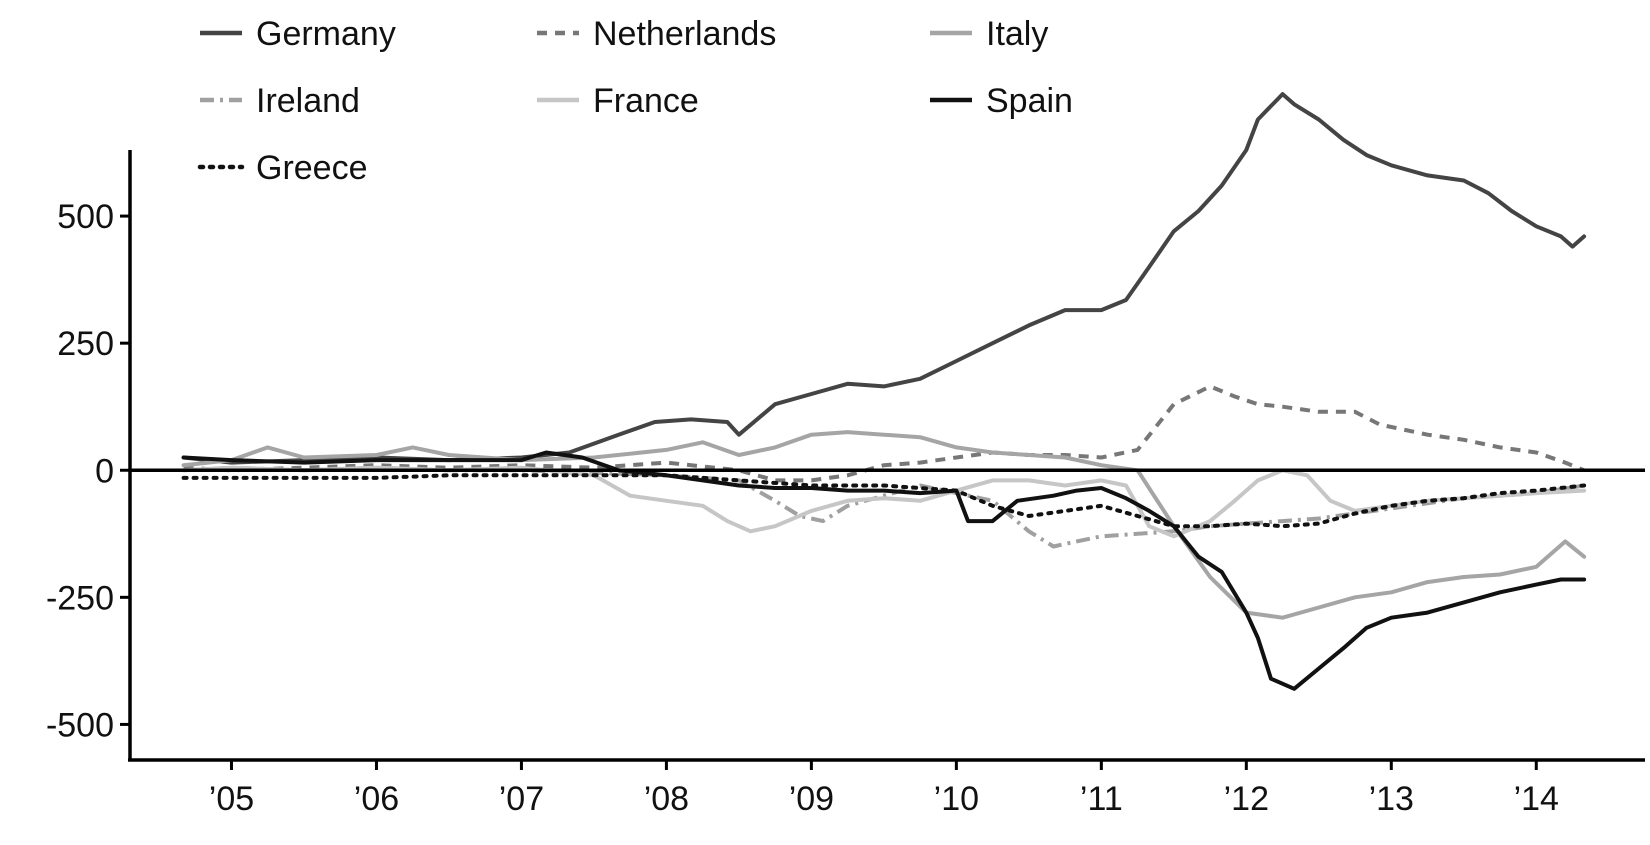 The height and width of the screenshot is (845, 1650). Describe the element at coordinates (308, 101) in the screenshot. I see `legend-label: Ireland` at that location.